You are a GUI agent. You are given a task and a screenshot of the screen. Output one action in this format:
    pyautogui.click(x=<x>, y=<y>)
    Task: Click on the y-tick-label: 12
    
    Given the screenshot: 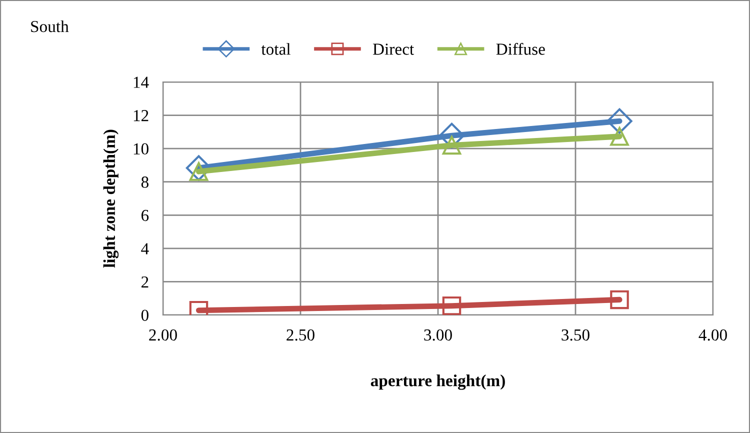 What is the action you would take?
    pyautogui.click(x=141, y=116)
    